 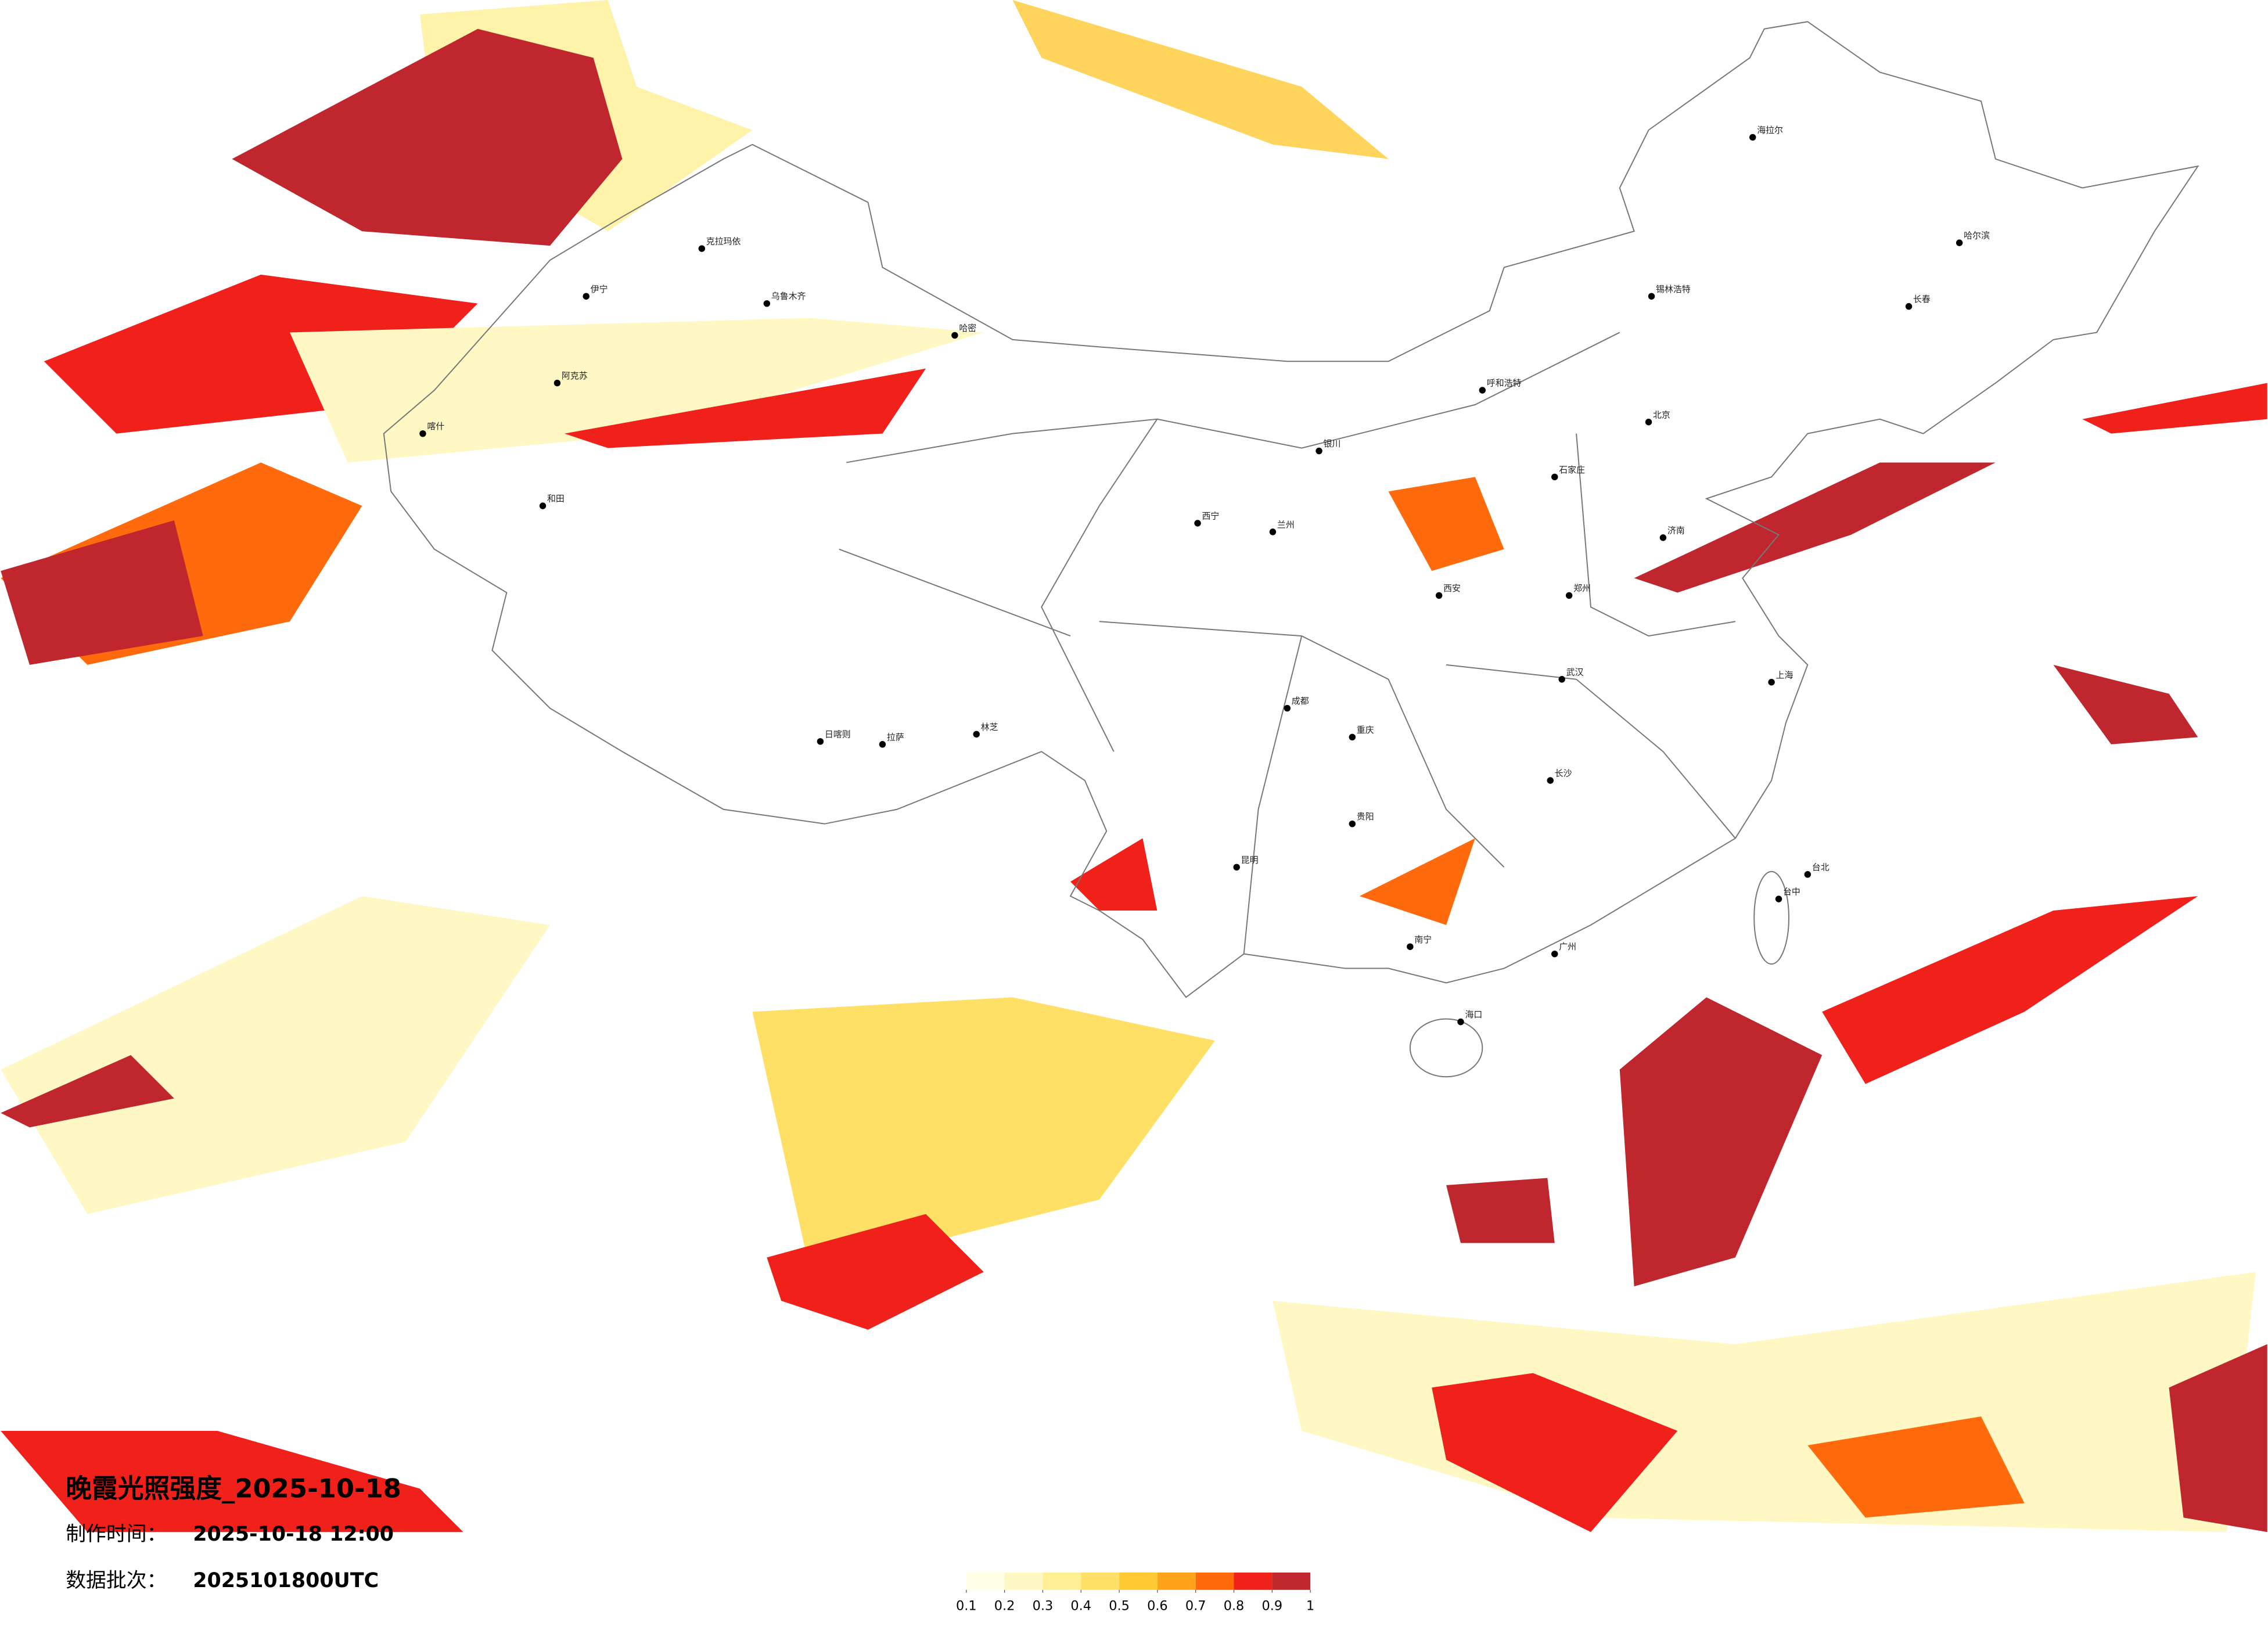 I want to click on city-label: 郑州, so click(x=1582, y=588).